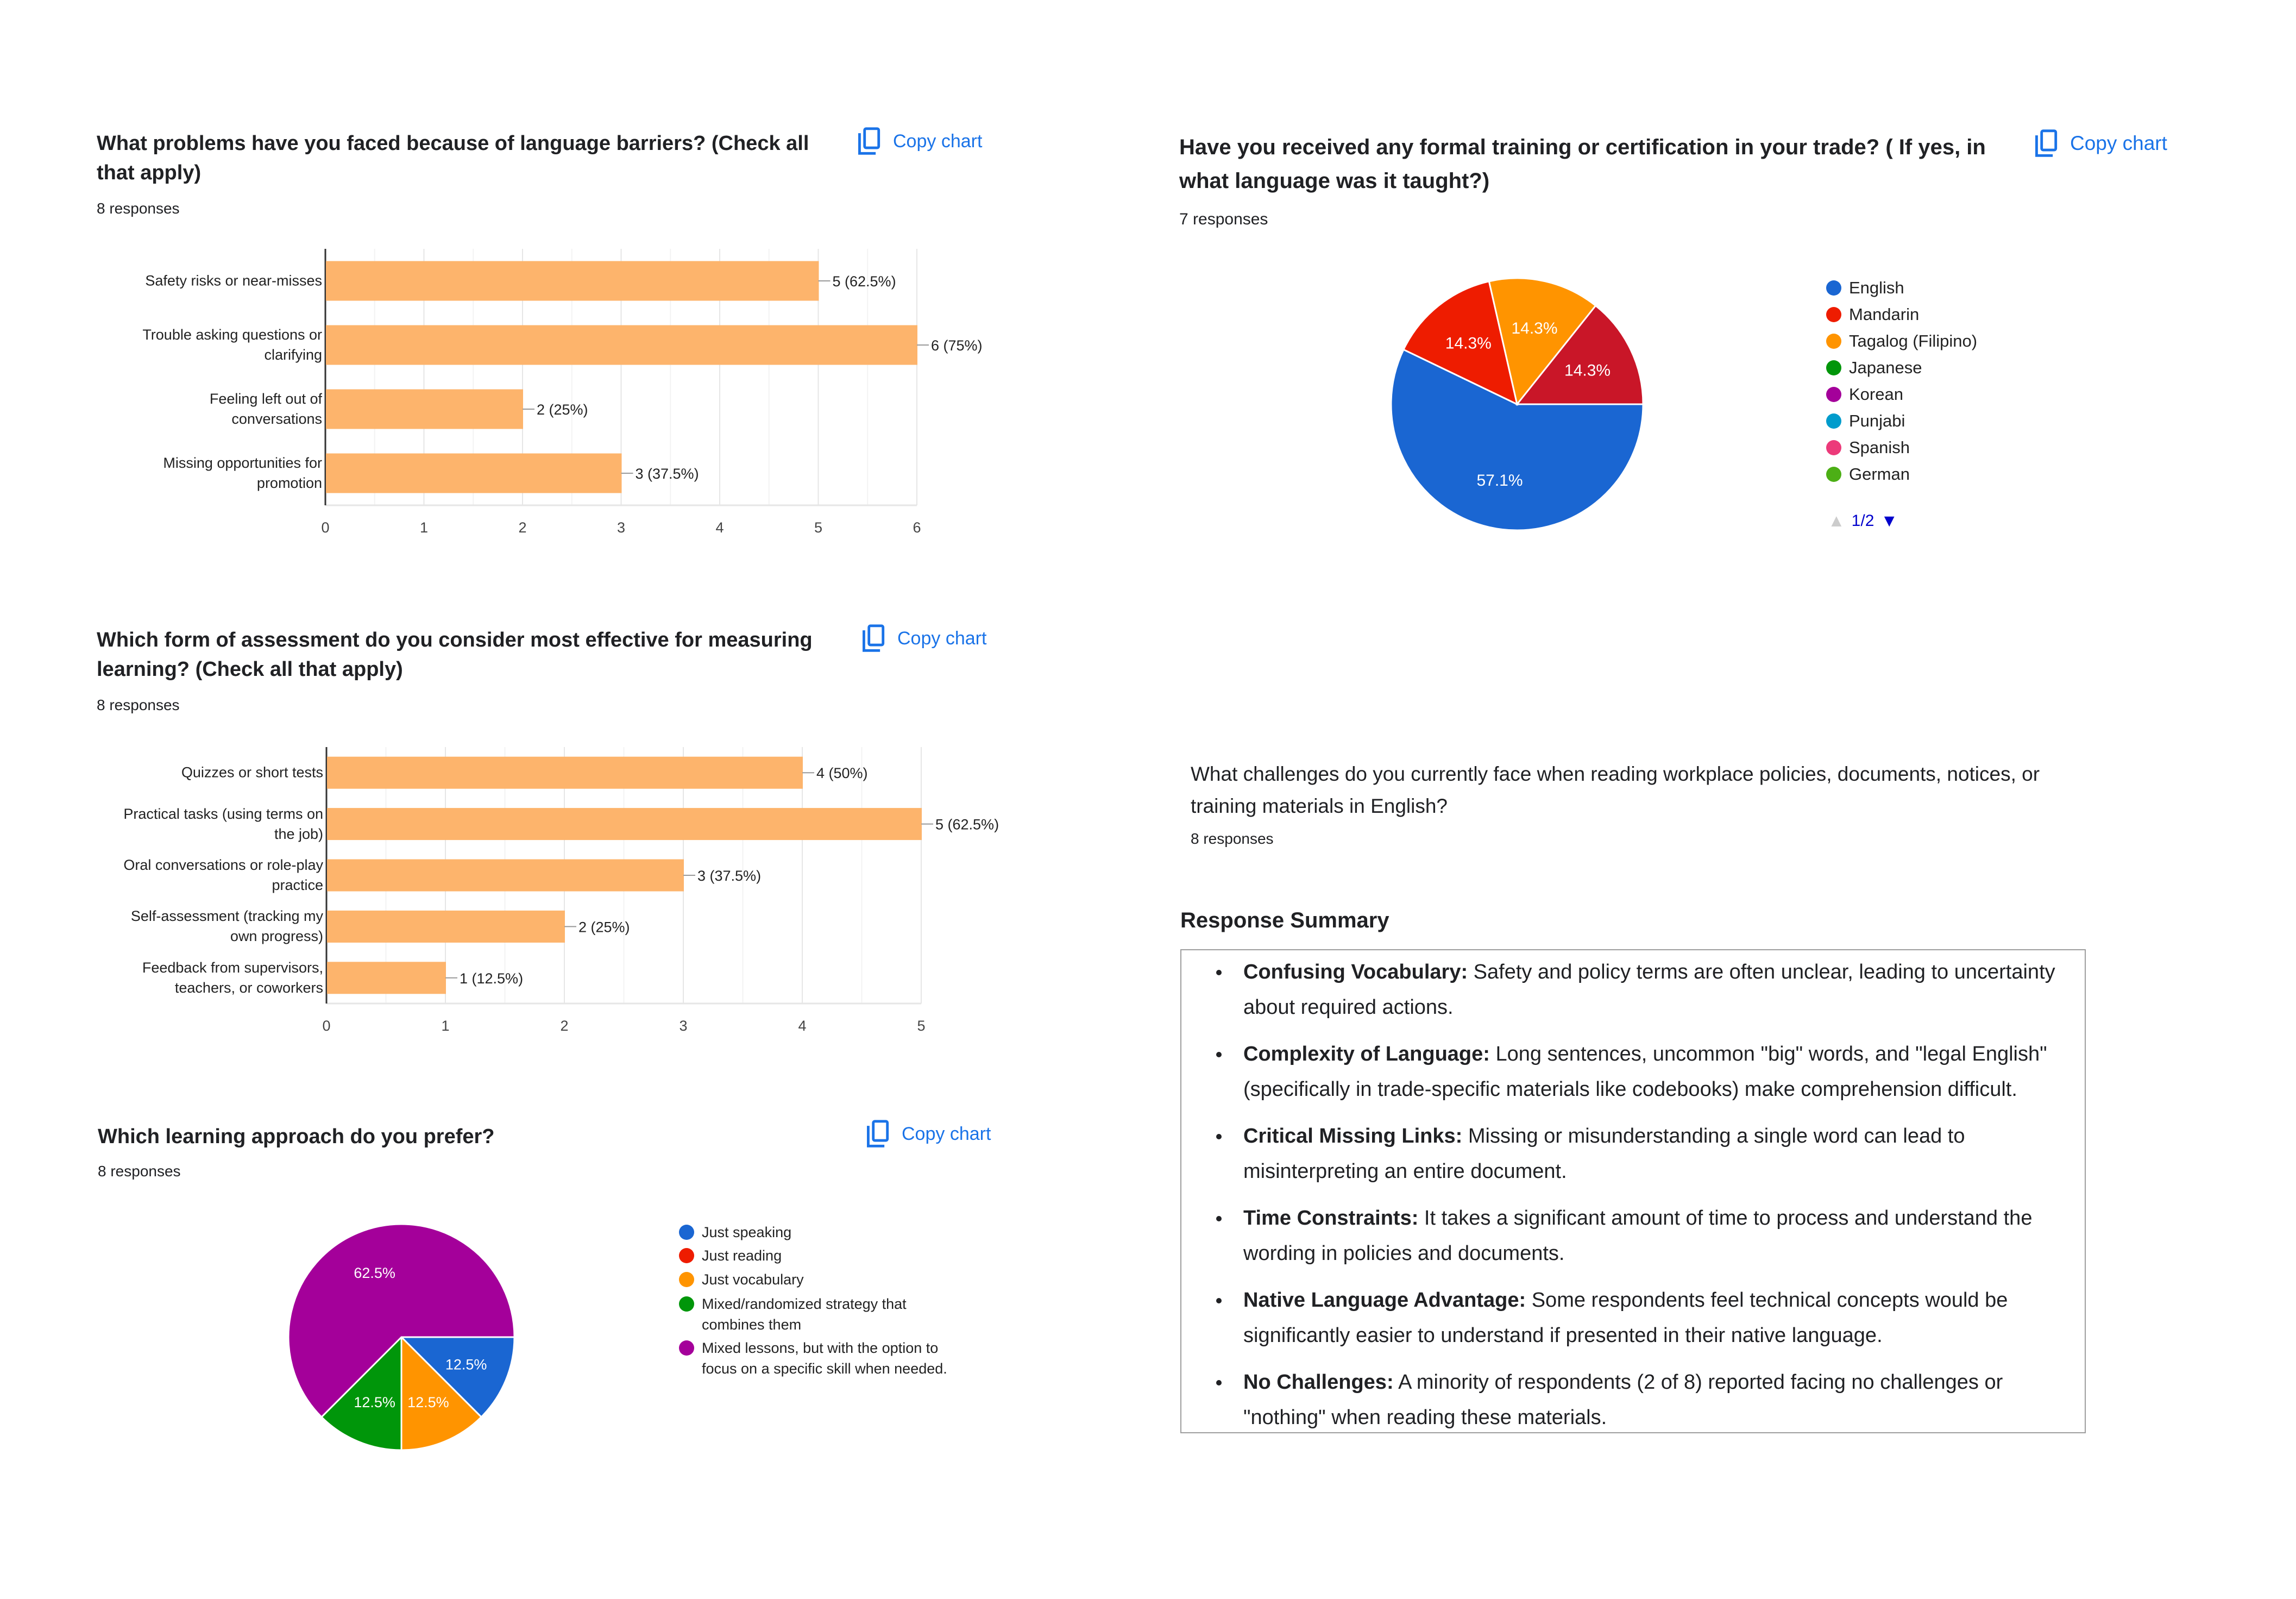 The image size is (2296, 1599). Describe the element at coordinates (742, 1255) in the screenshot. I see `legend-label: Just reading` at that location.